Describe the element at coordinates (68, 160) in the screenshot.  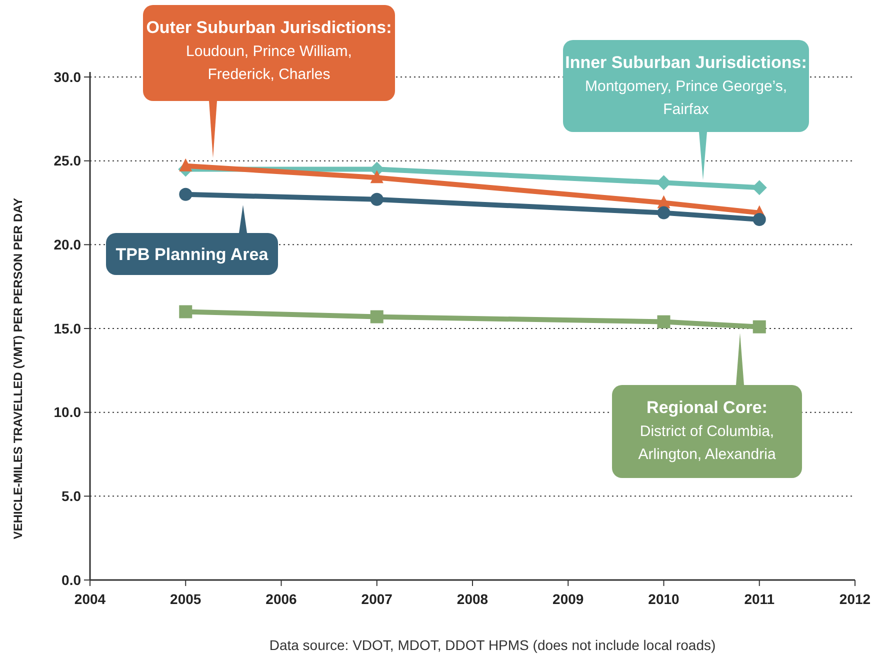
I see `y-tick-label: 25.0` at that location.